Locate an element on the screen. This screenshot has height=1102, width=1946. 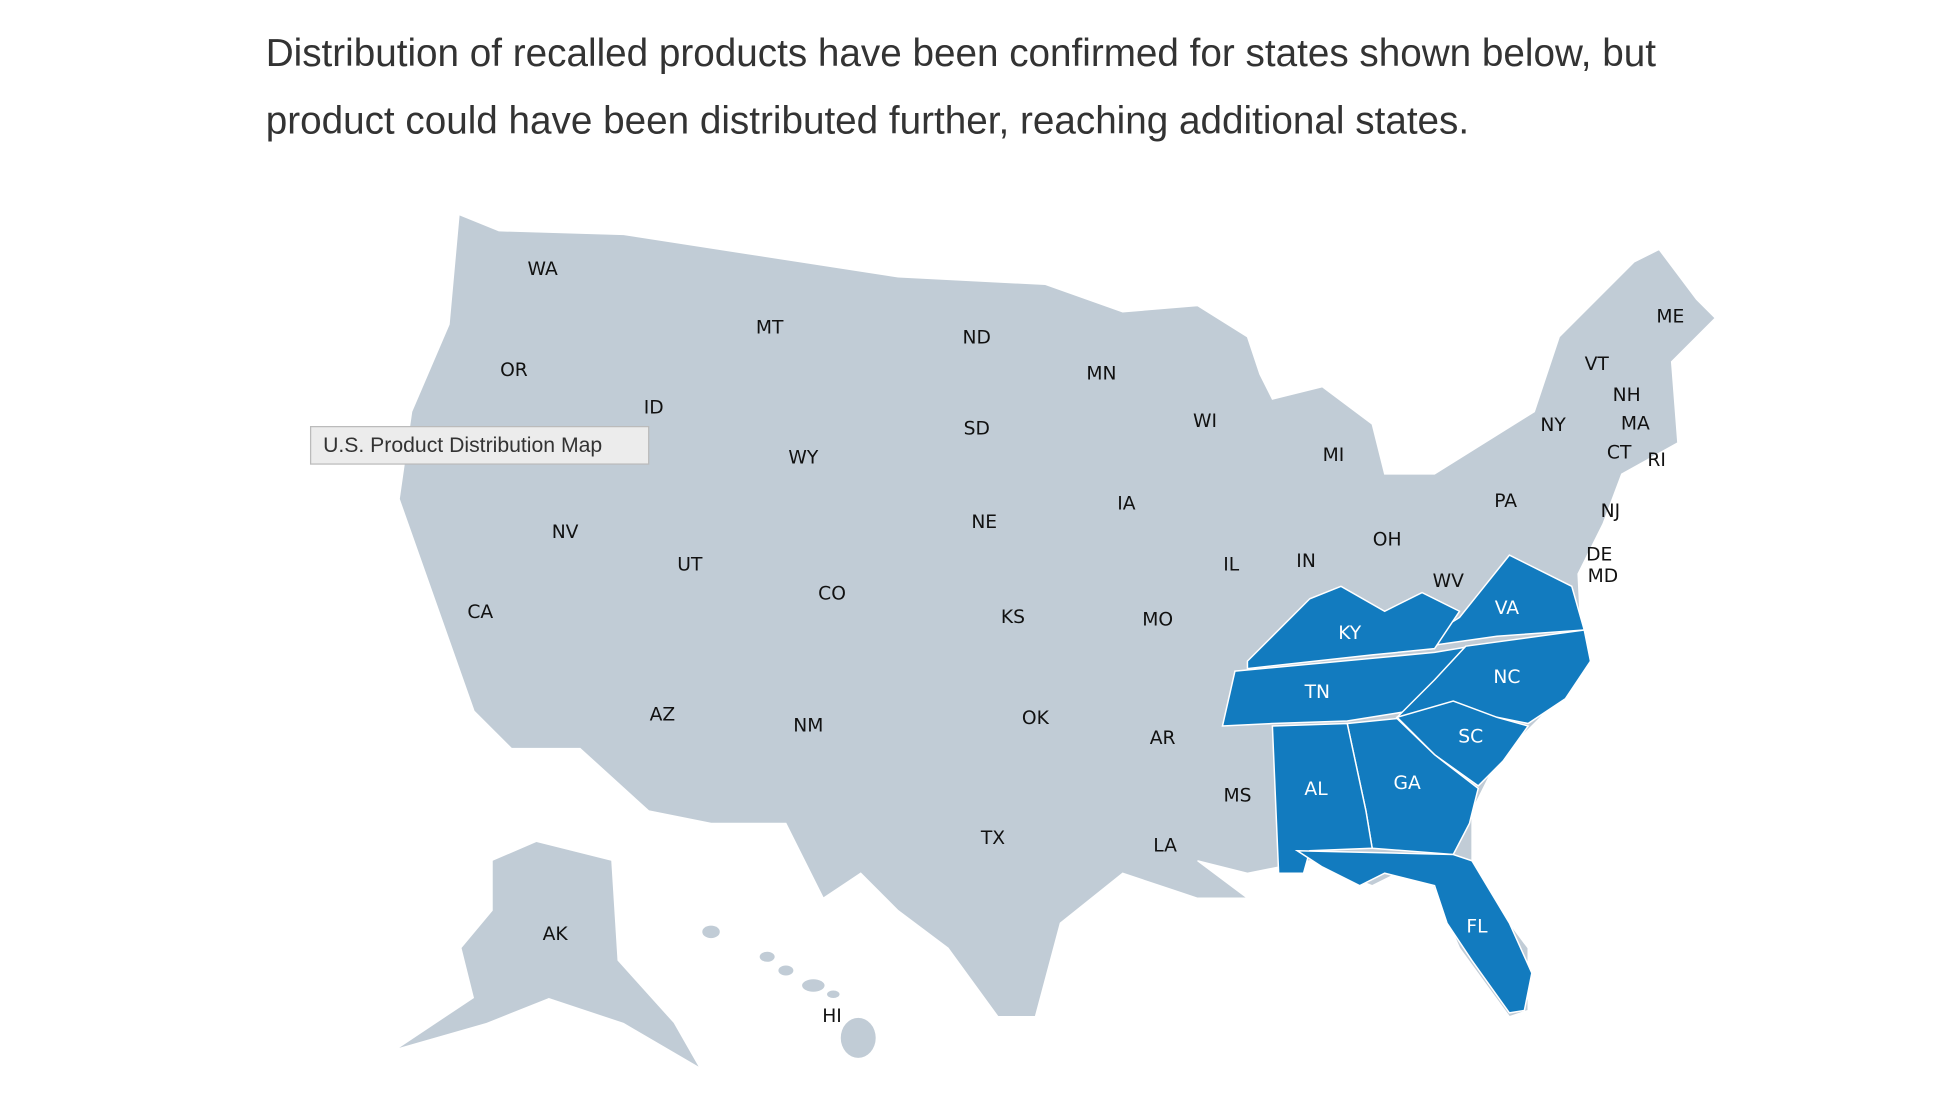
state-label: HI is located at coordinates (832, 1016).